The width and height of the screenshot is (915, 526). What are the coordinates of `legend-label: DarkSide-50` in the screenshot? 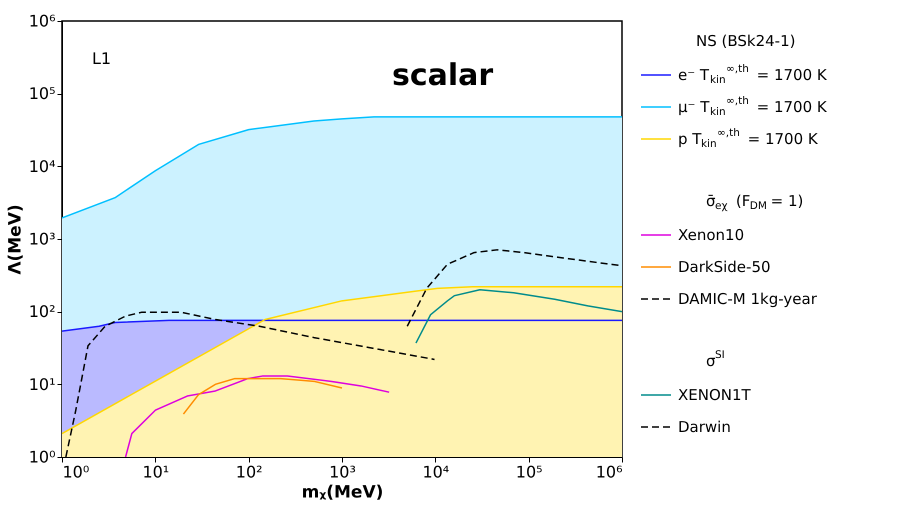 It's located at (724, 267).